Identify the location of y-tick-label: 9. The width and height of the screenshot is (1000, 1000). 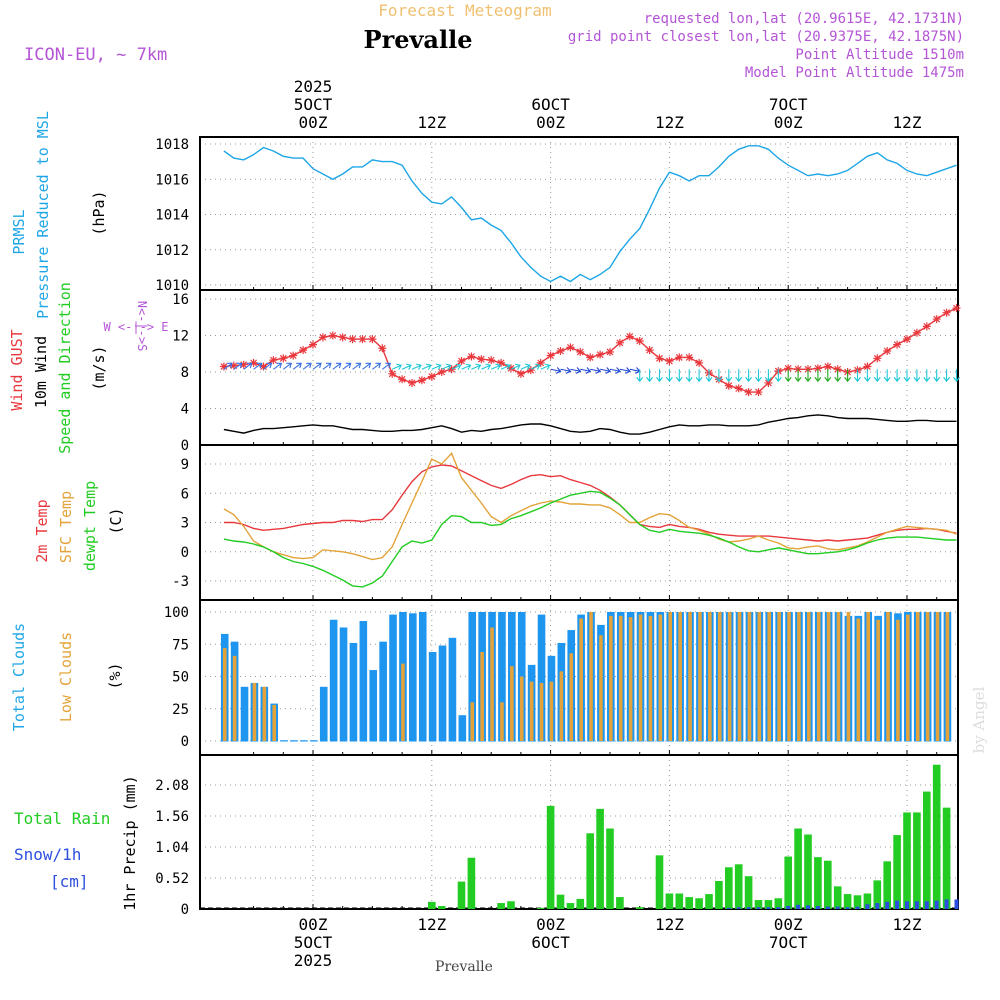
(185, 465).